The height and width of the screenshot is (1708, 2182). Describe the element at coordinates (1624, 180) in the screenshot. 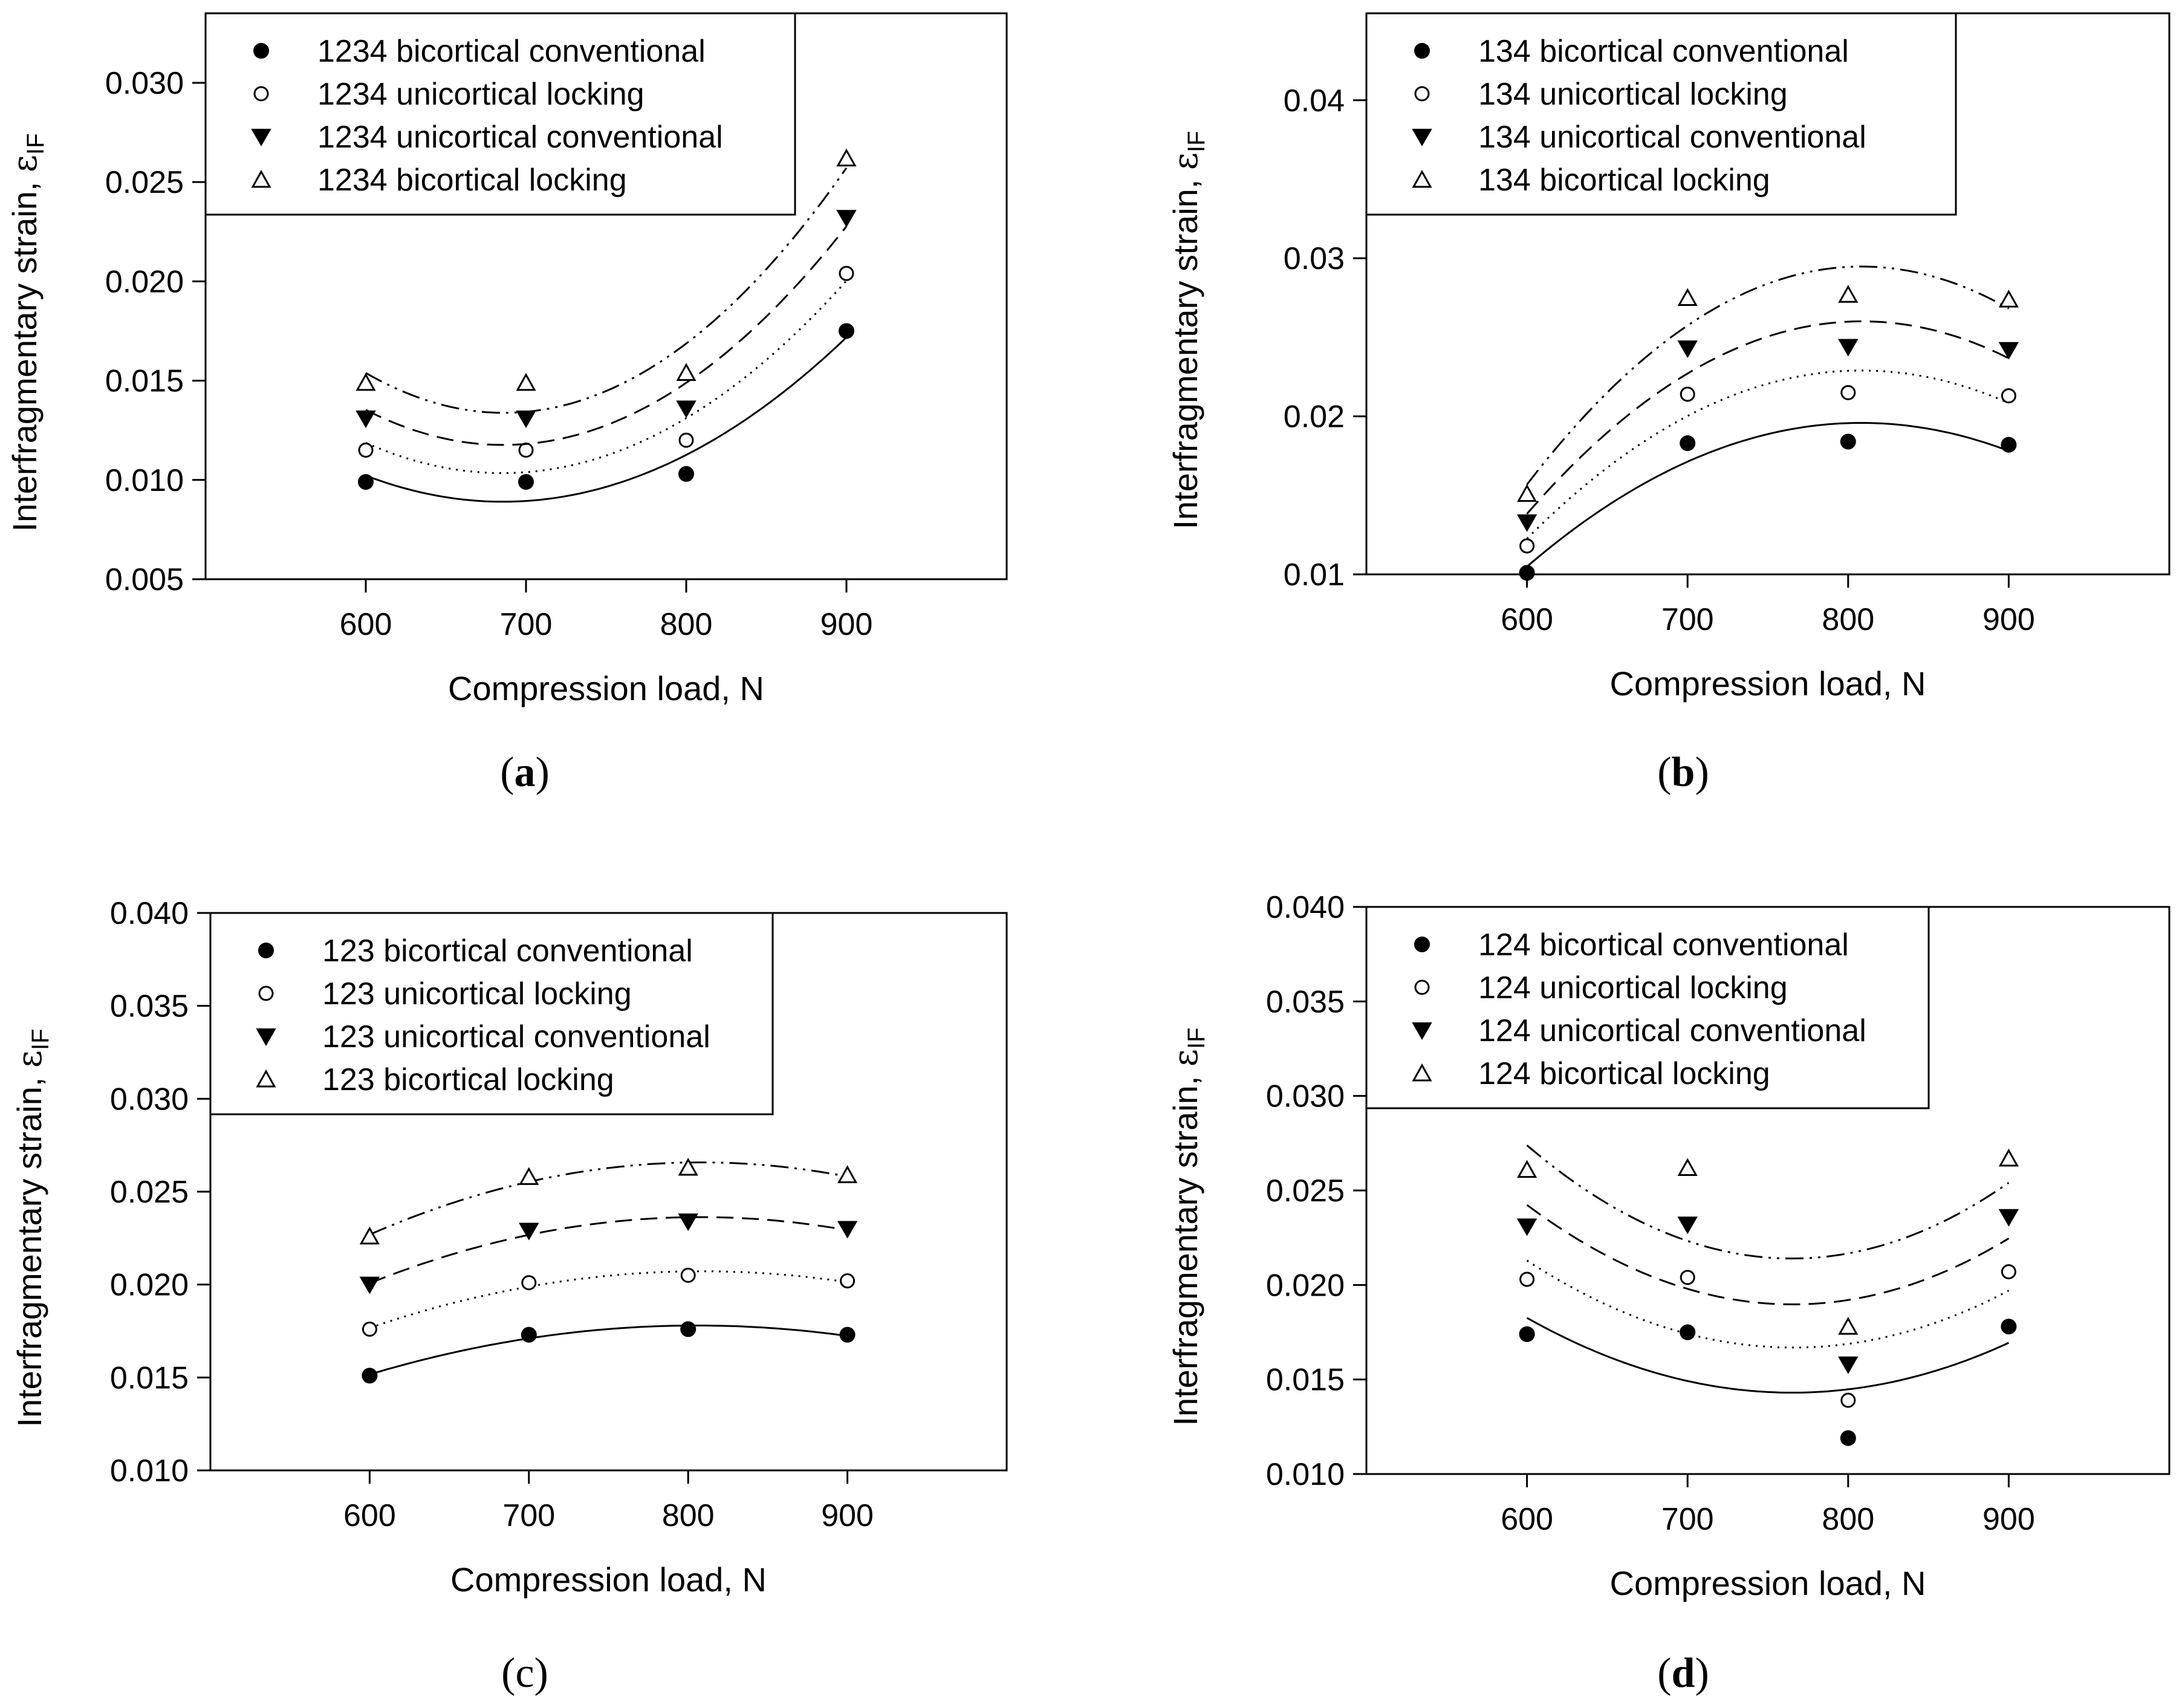

I see `legend-label: 134 bicortical locking` at that location.